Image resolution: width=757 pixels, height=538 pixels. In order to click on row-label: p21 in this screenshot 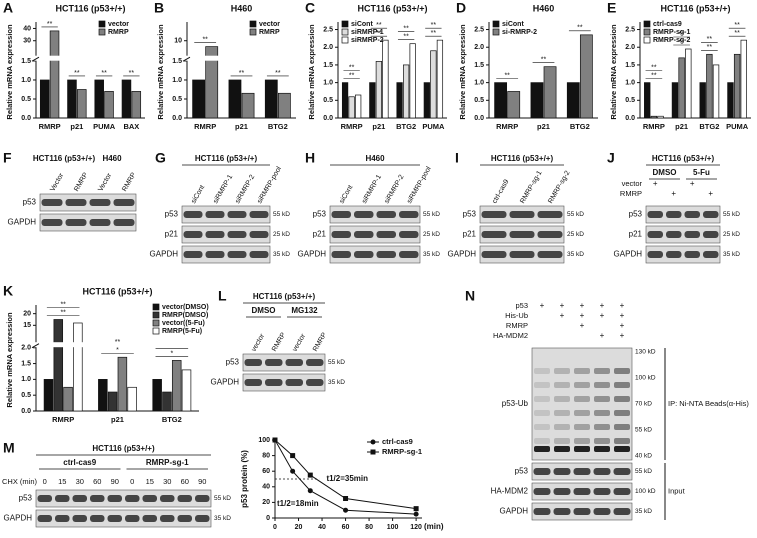, I will do `click(636, 234)`.